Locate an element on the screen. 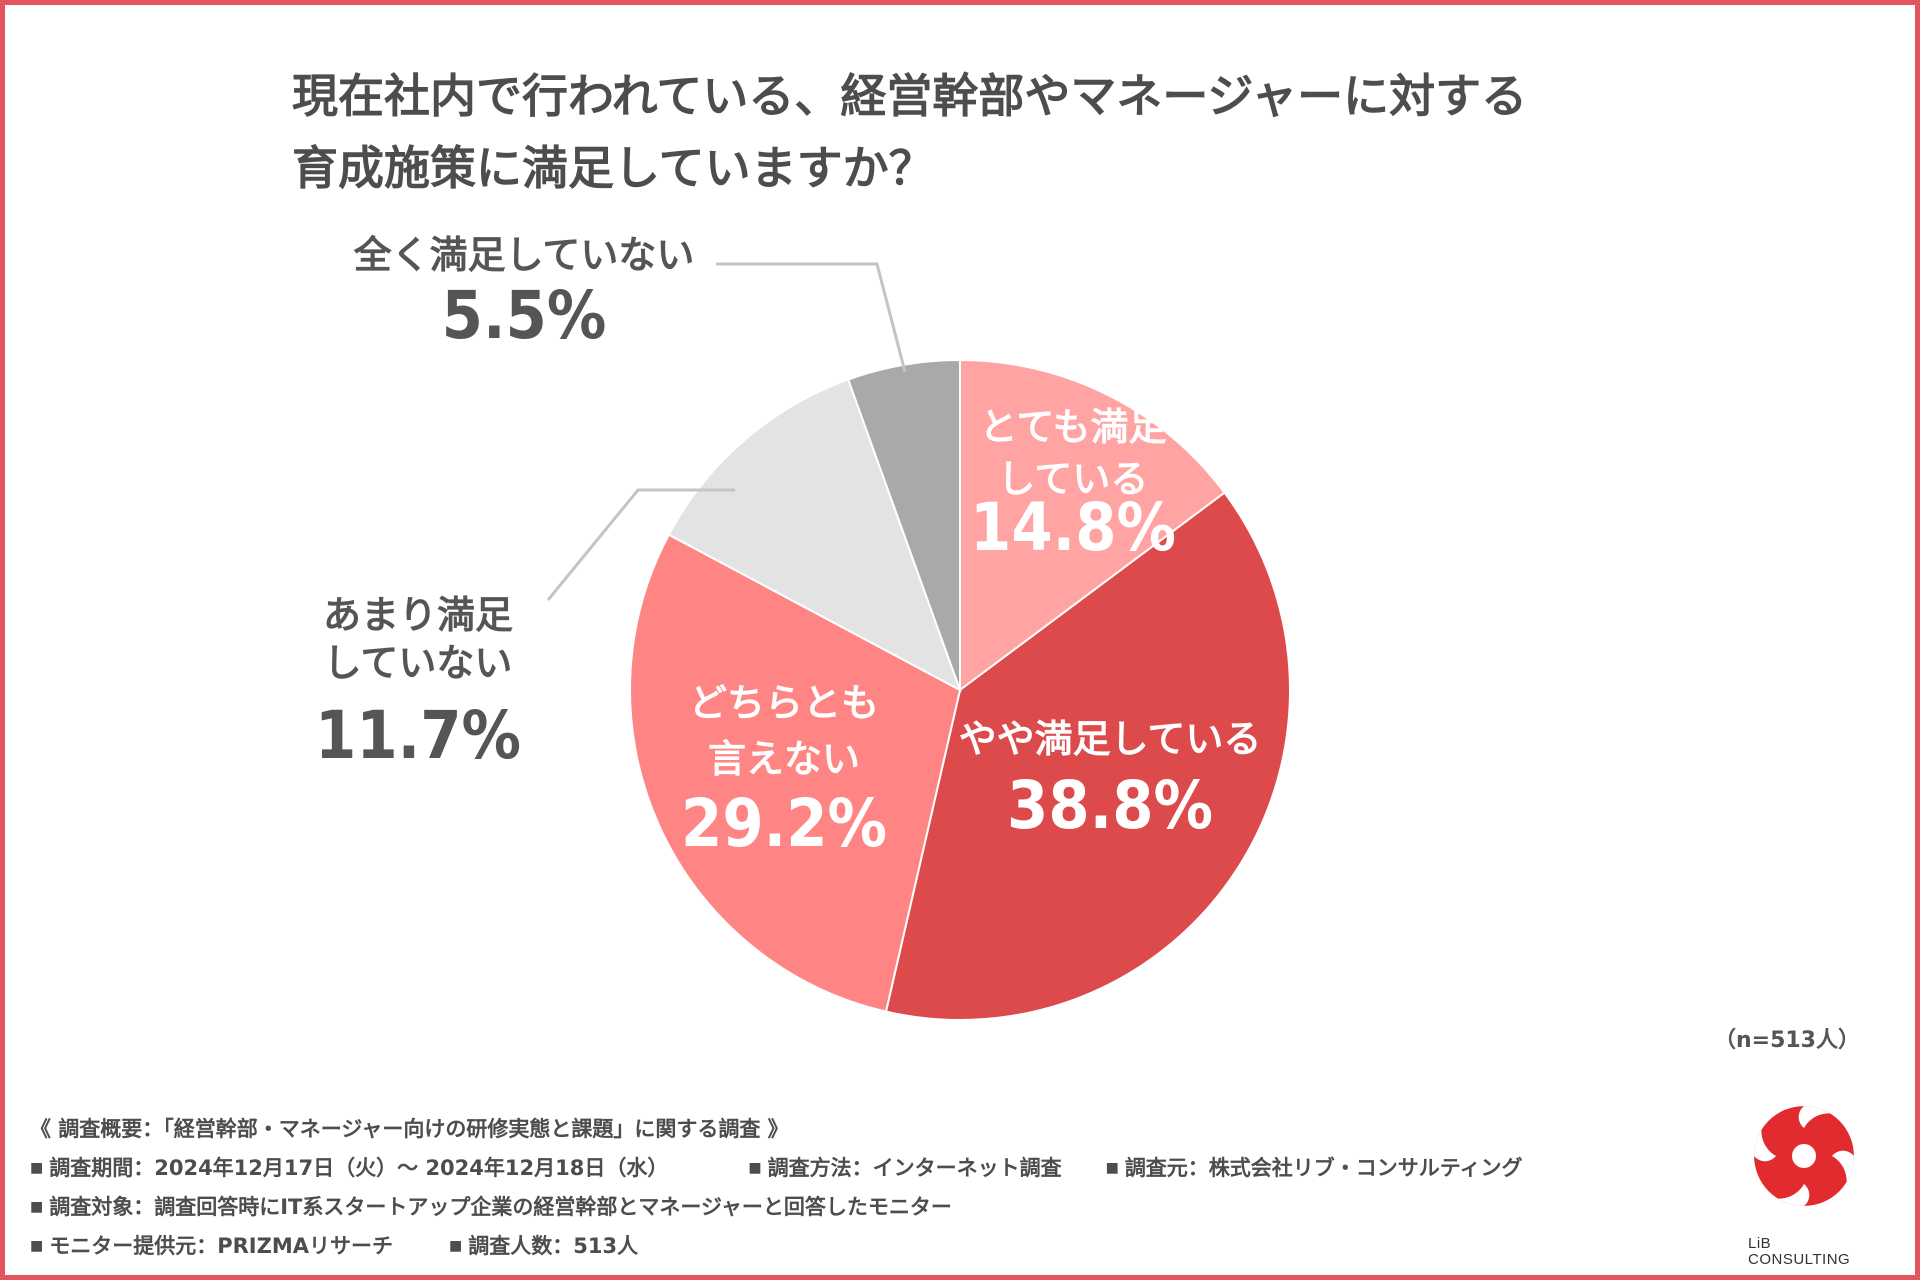 Image resolution: width=1920 pixels, height=1280 pixels. slice-label-not-very-satisfied: していない is located at coordinates (418, 663).